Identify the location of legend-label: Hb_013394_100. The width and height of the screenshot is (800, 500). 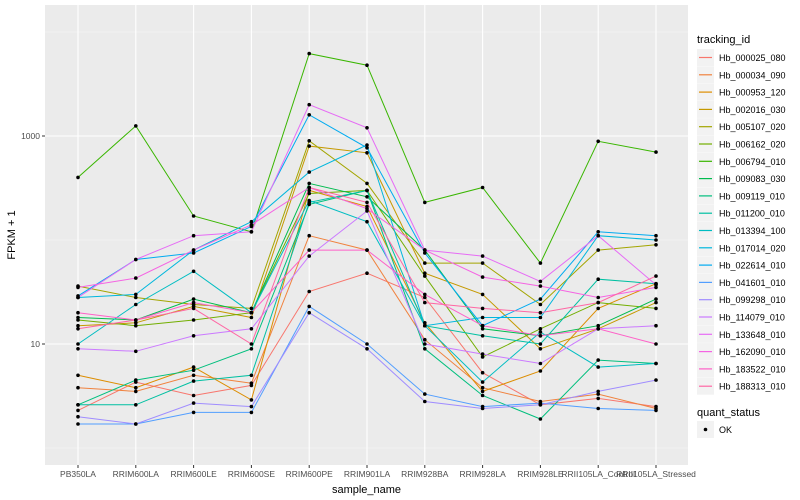
(752, 231).